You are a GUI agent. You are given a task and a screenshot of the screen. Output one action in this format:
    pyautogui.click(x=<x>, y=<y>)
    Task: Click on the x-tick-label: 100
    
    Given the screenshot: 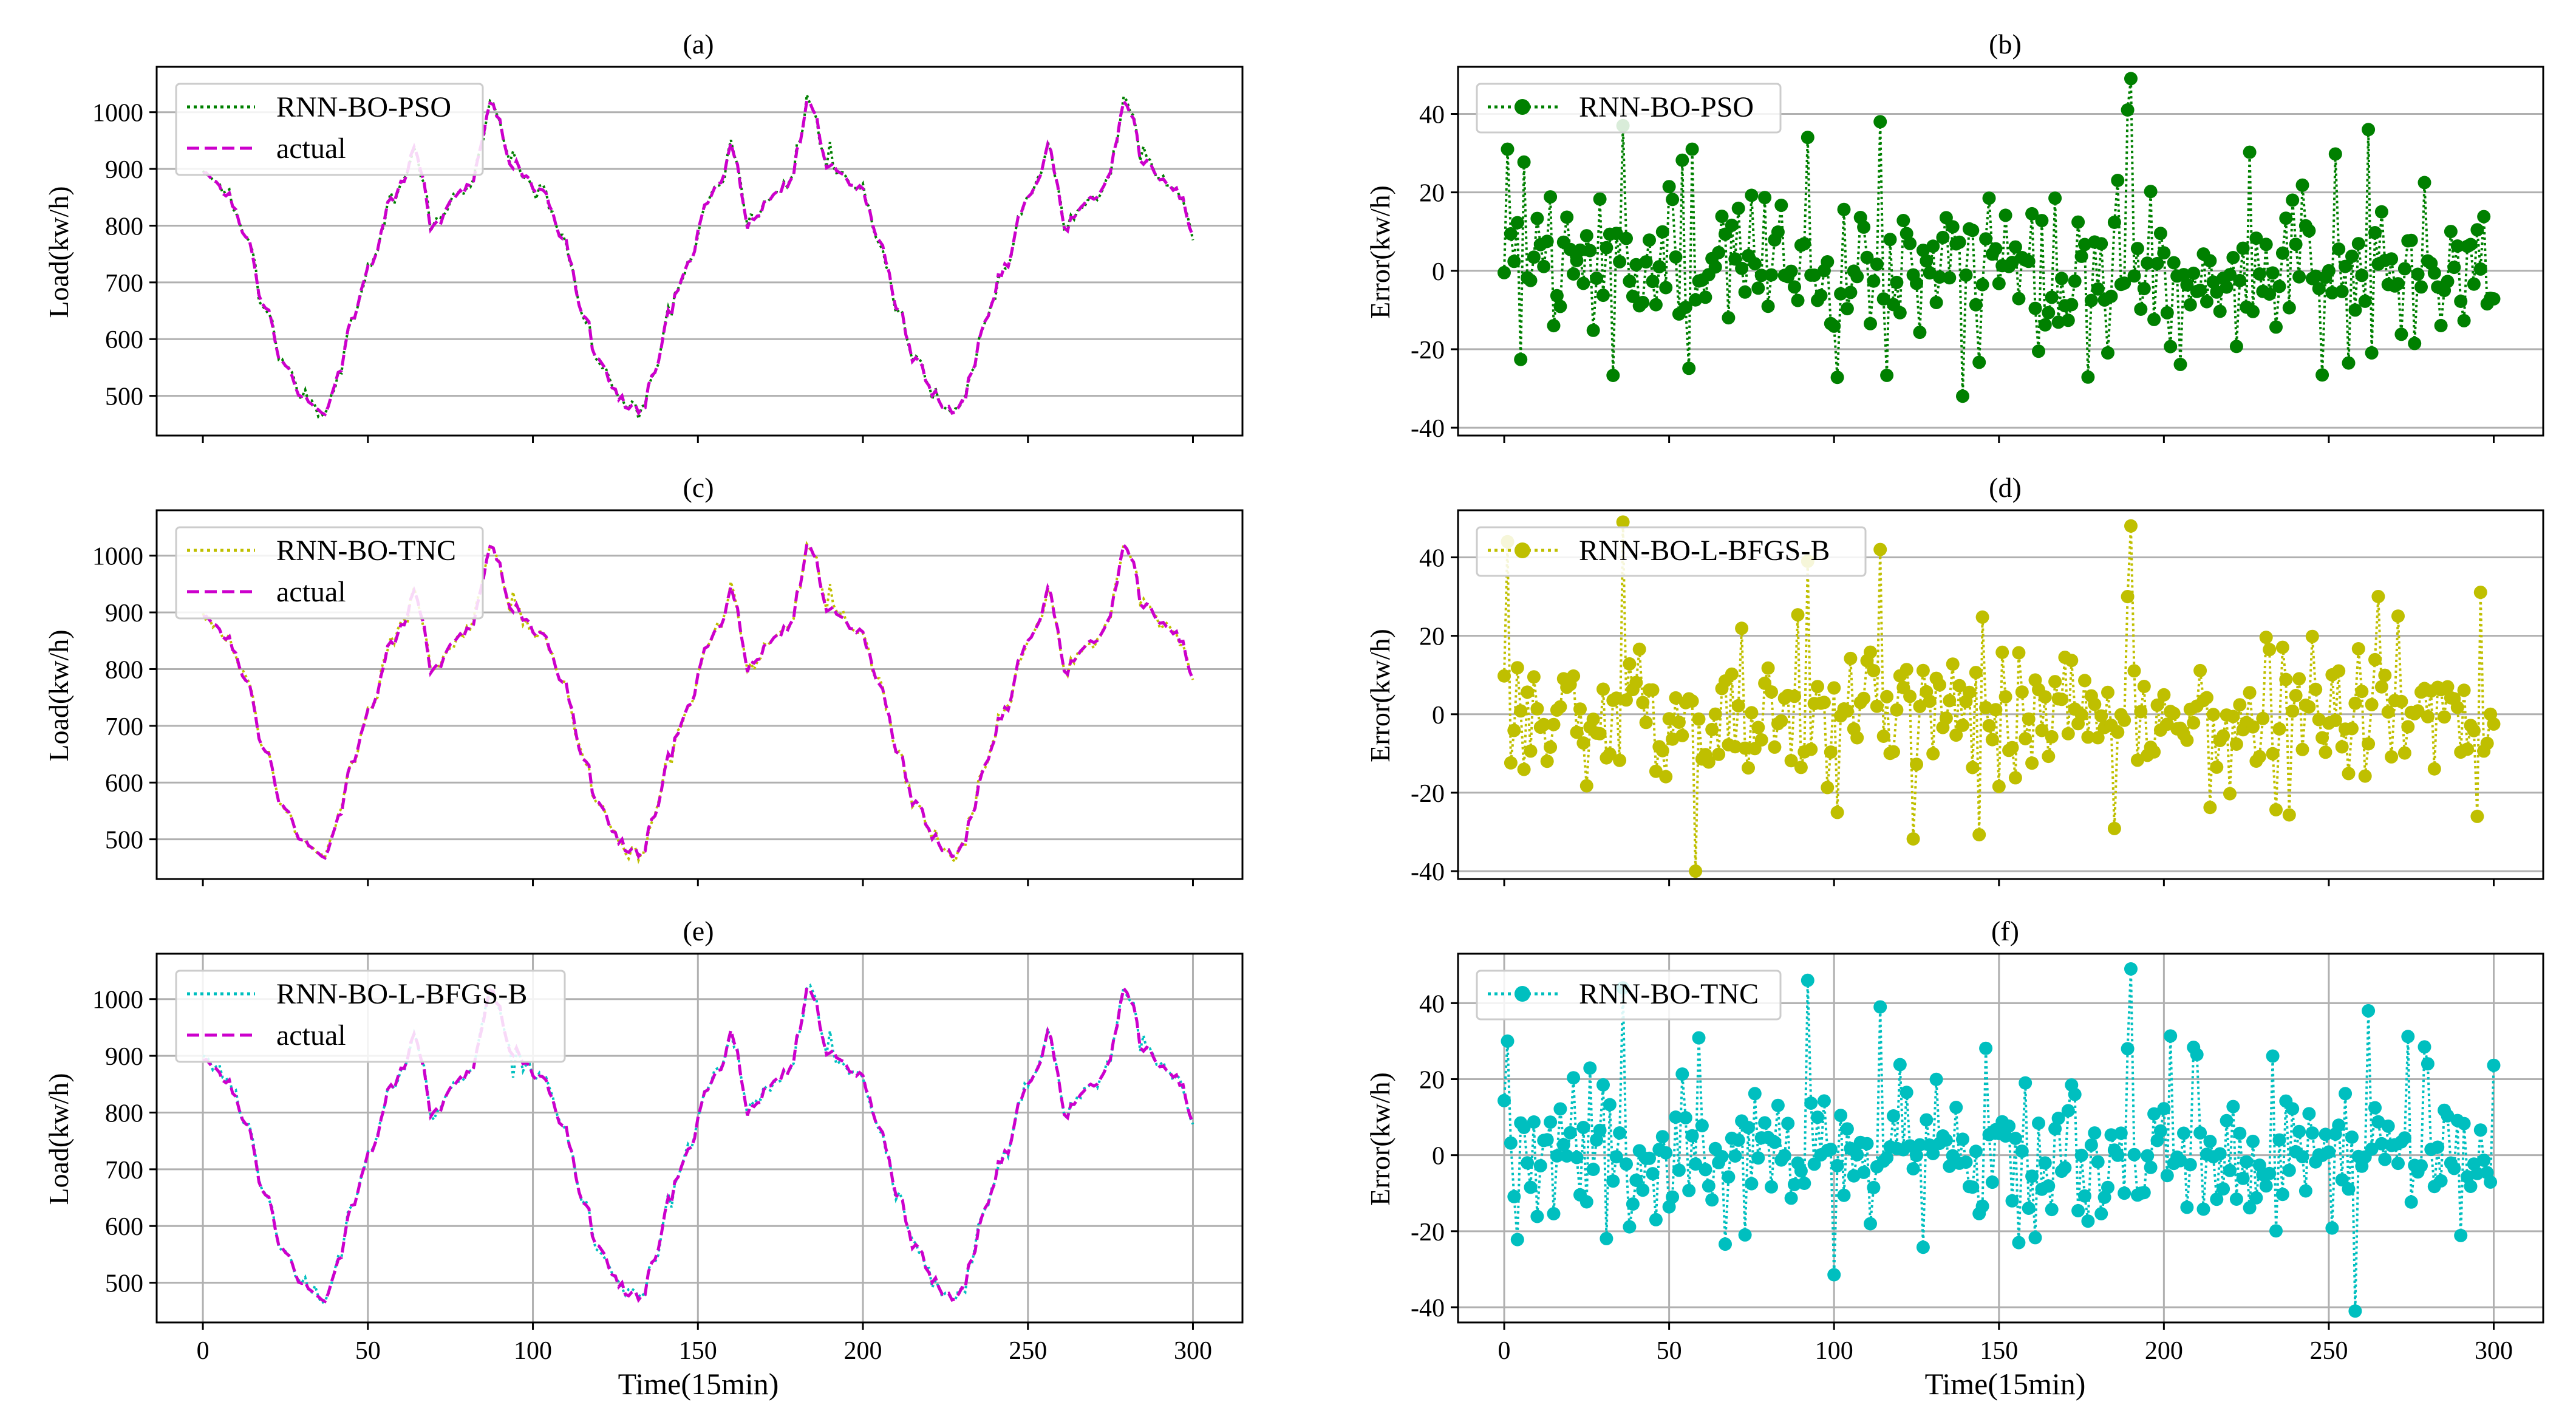 What is the action you would take?
    pyautogui.click(x=533, y=1351)
    